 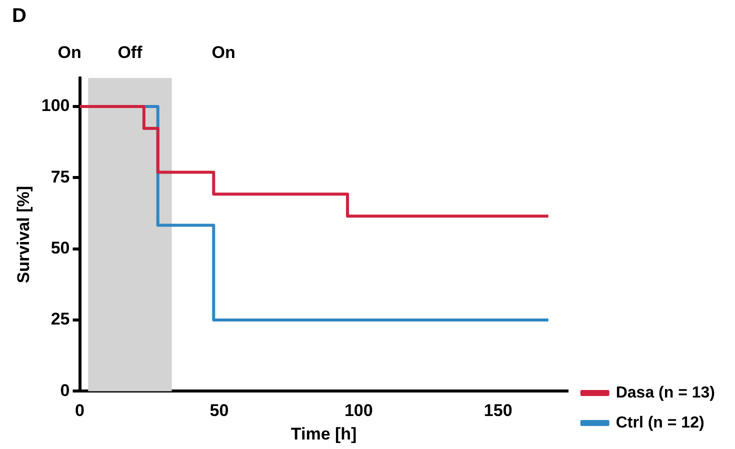 What do you see at coordinates (358, 410) in the screenshot?
I see `x-tick-label: 100` at bounding box center [358, 410].